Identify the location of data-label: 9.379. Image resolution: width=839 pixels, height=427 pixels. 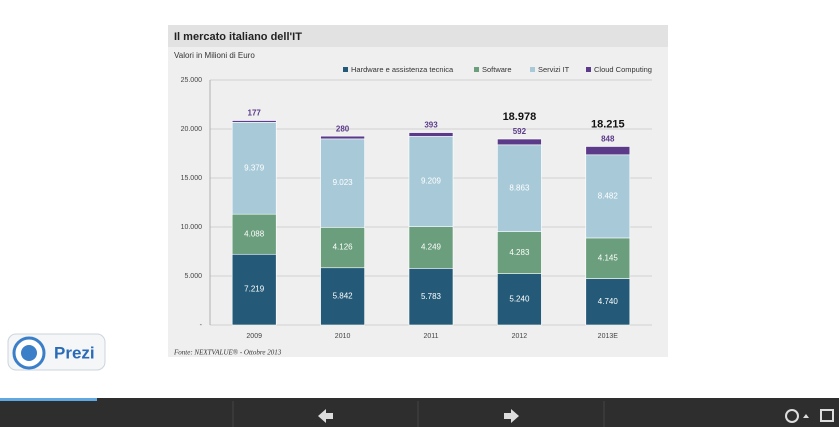
(254, 167).